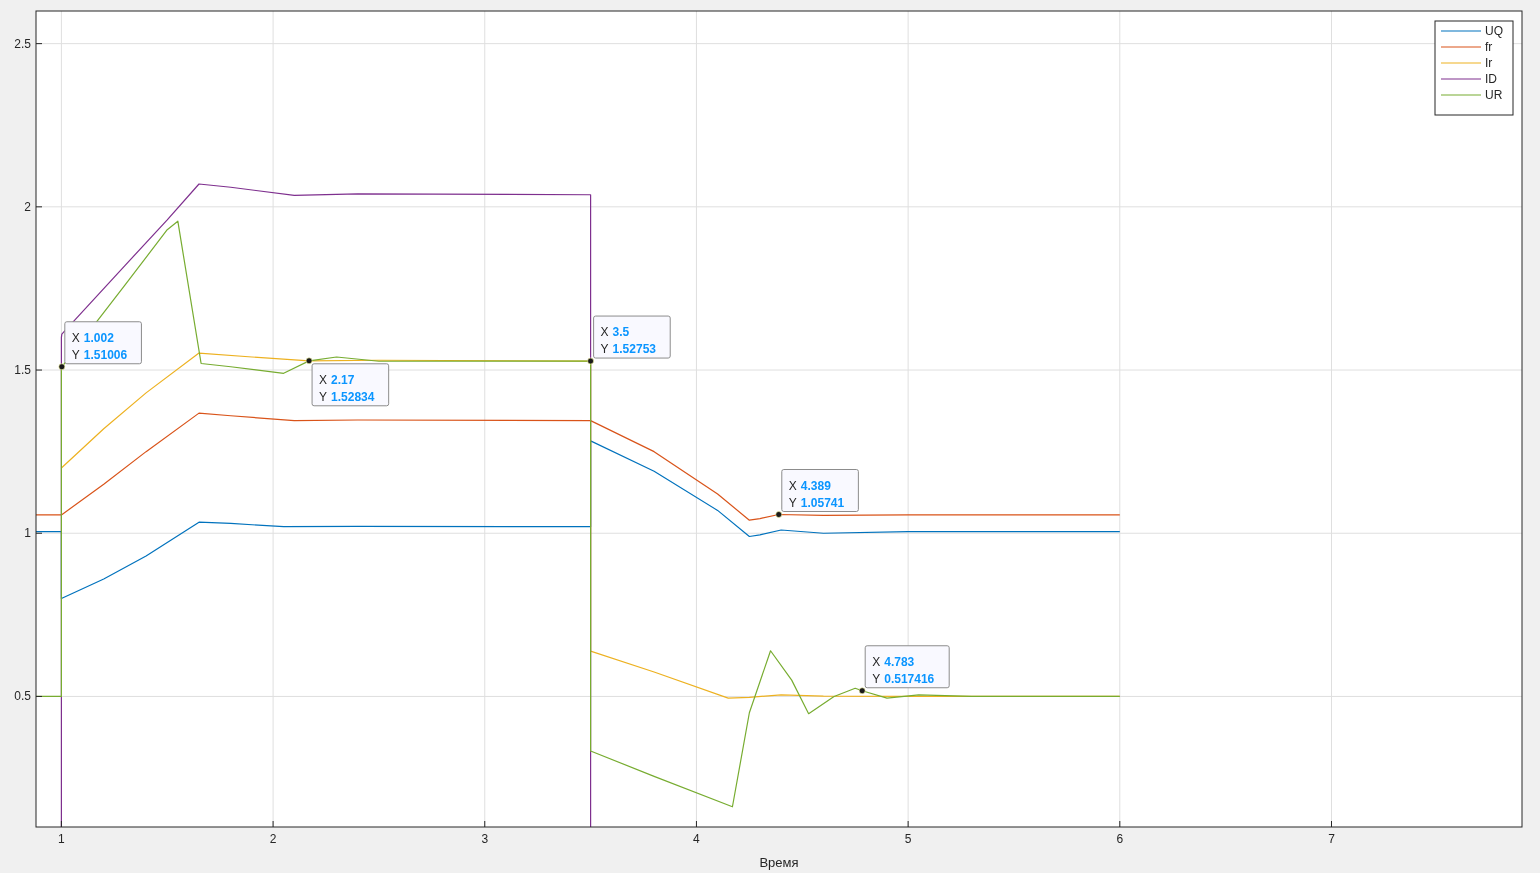 The width and height of the screenshot is (1540, 873). What do you see at coordinates (62, 839) in the screenshot?
I see `x-tick-label: 1` at bounding box center [62, 839].